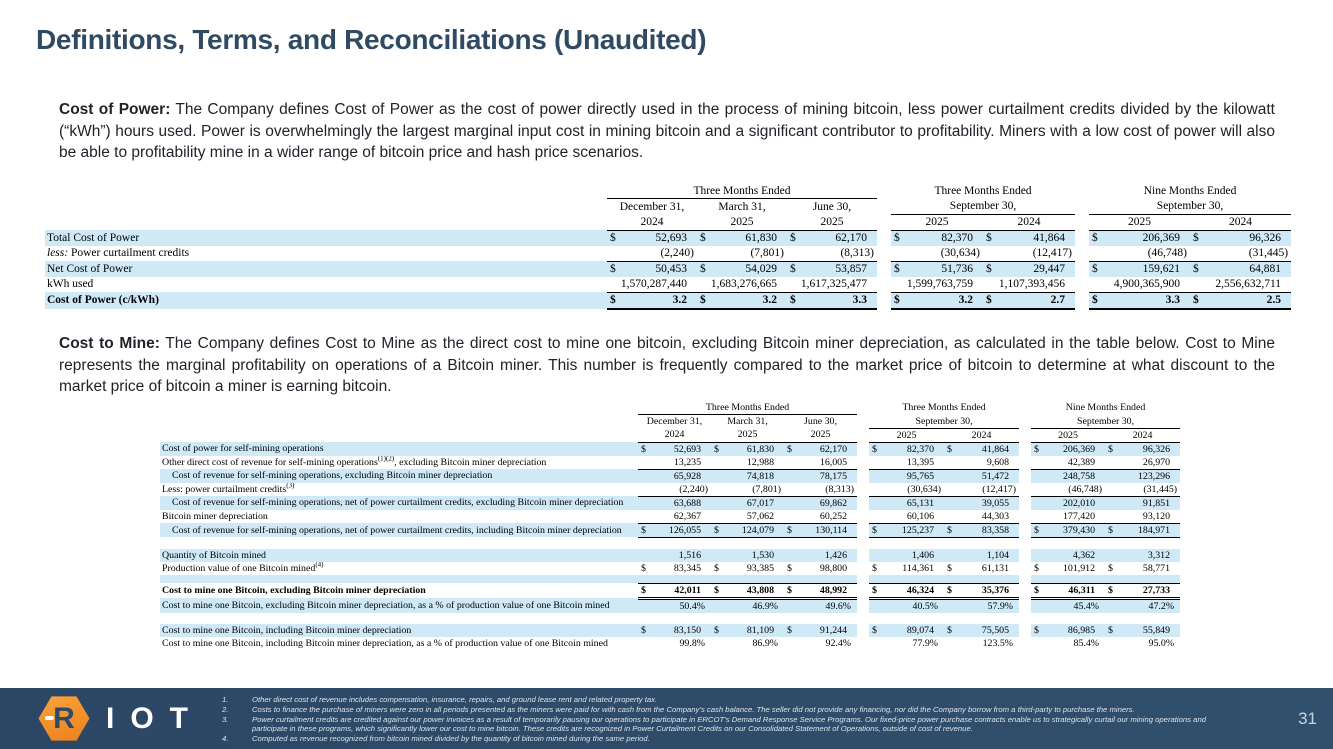  I want to click on value-cell: 1,426, so click(821, 555).